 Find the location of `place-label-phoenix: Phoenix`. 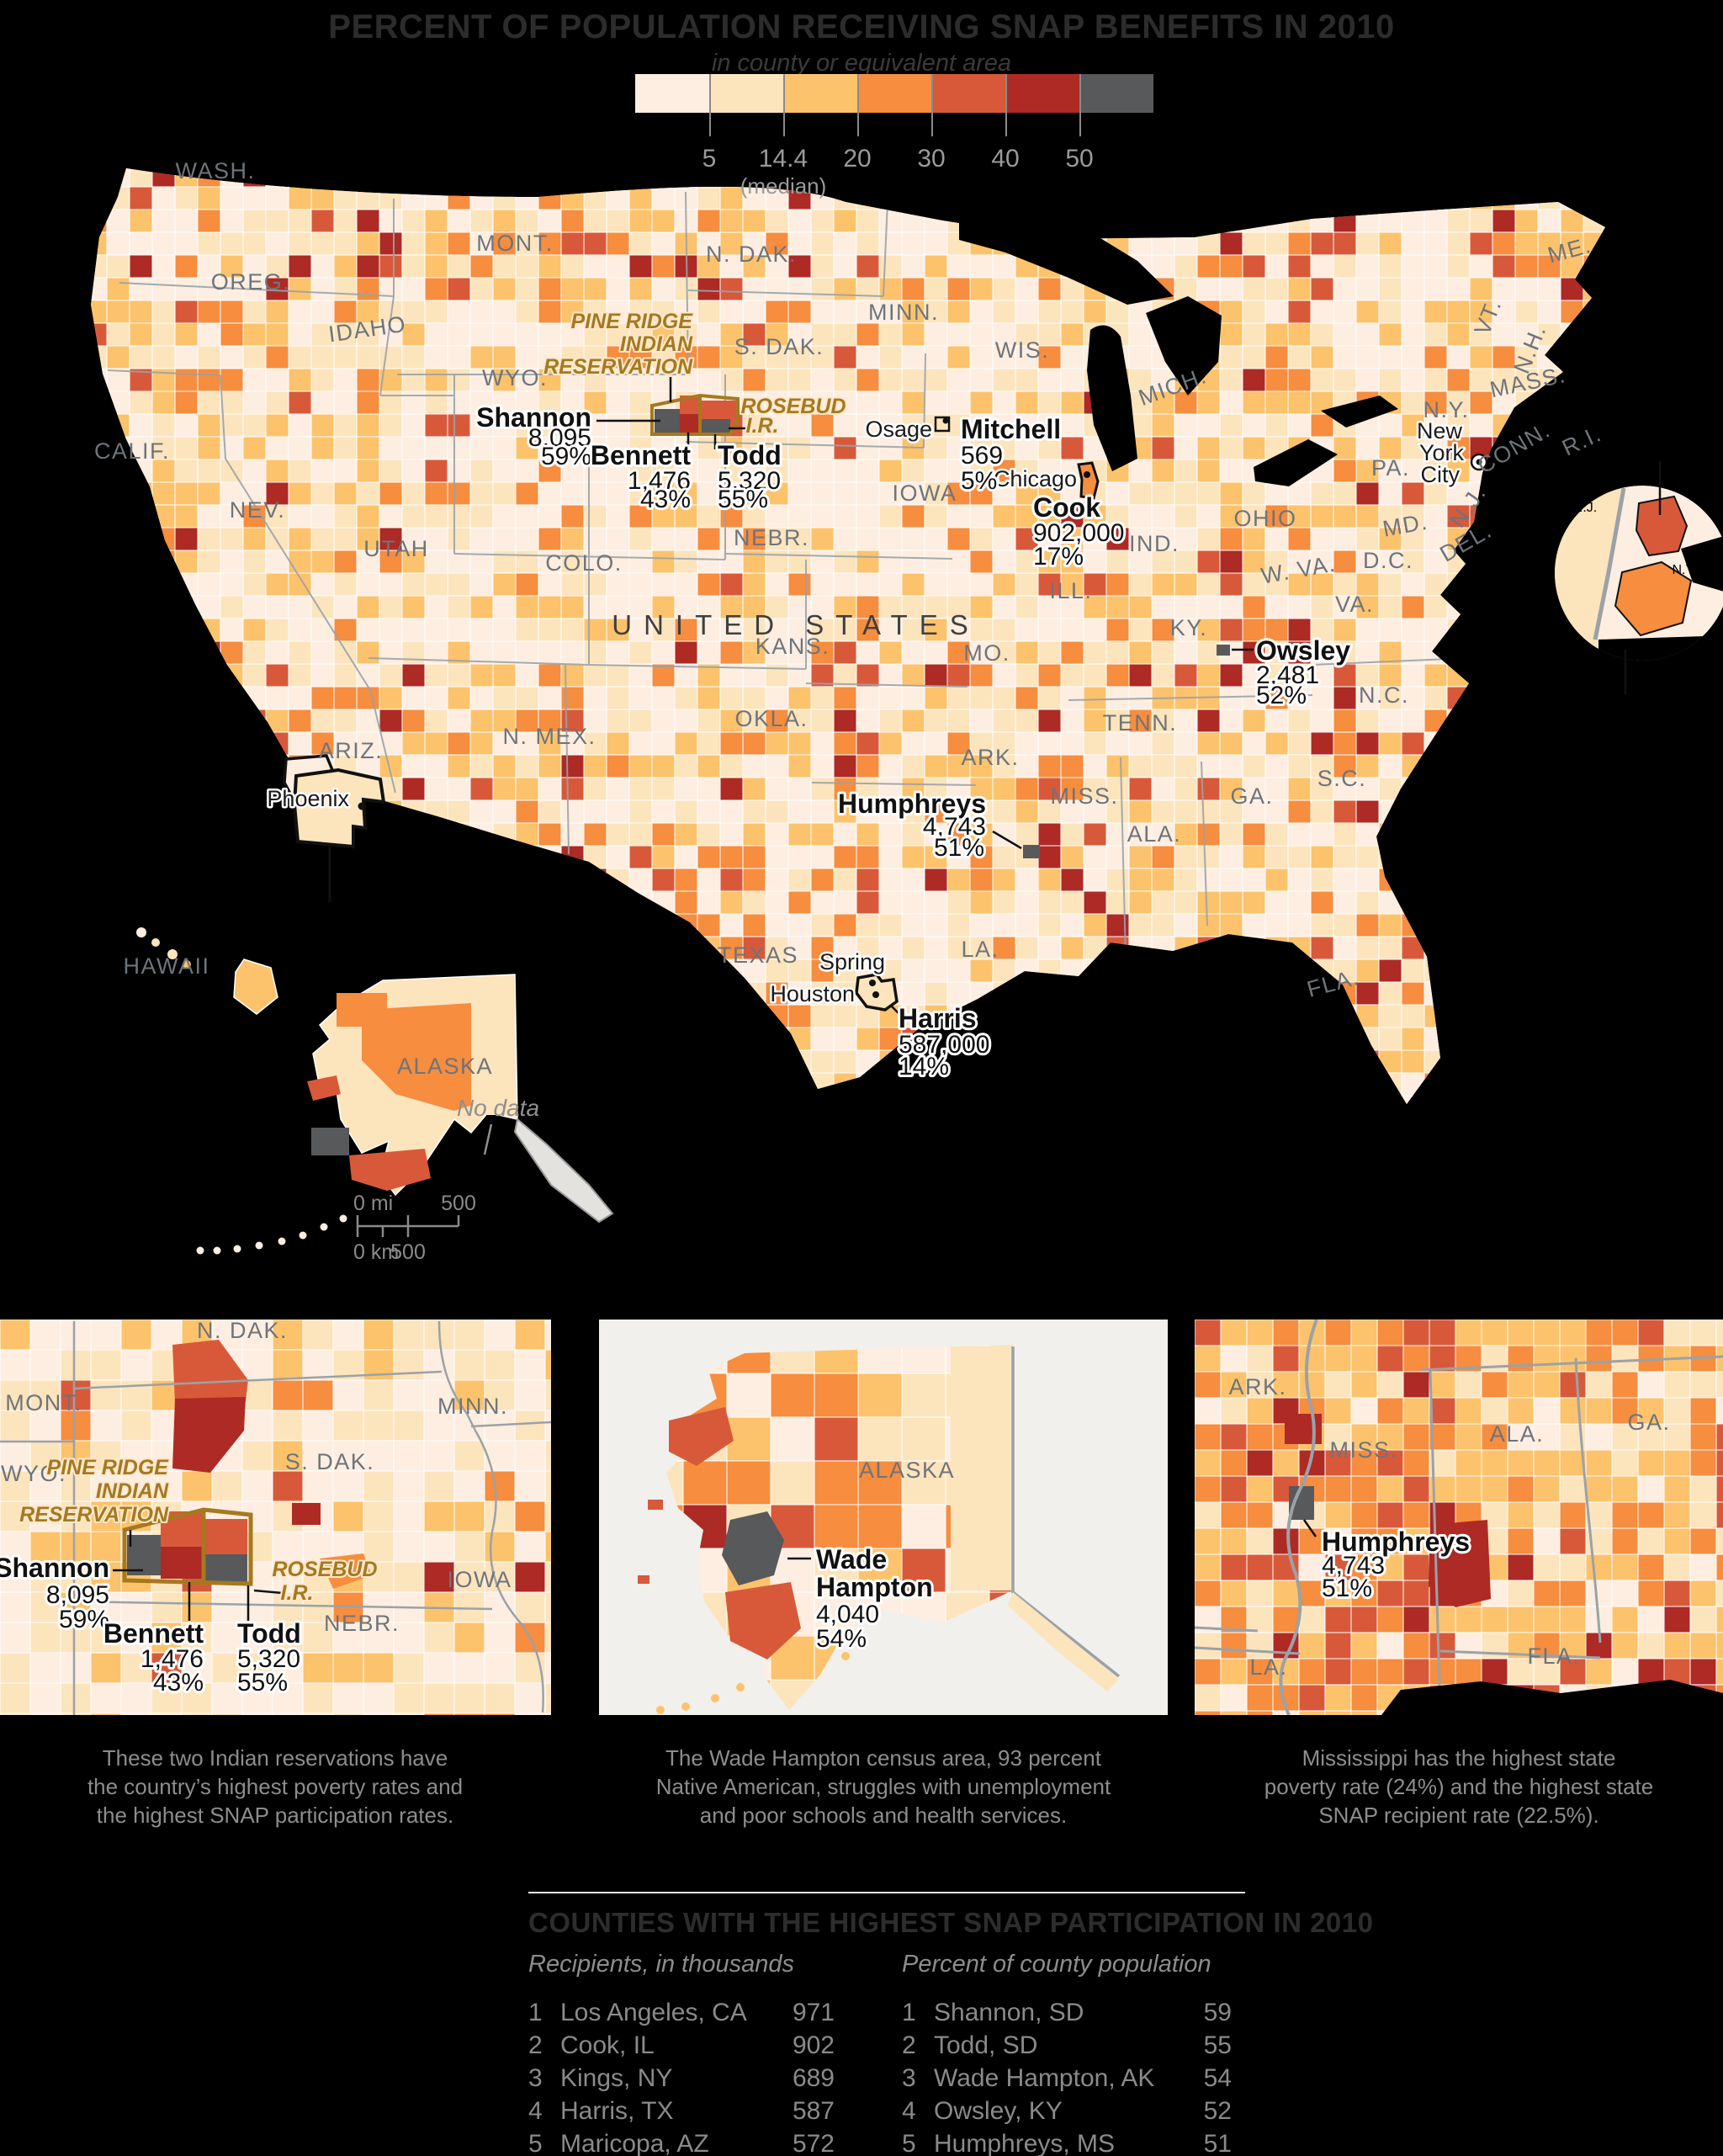

place-label-phoenix: Phoenix is located at coordinates (308, 798).